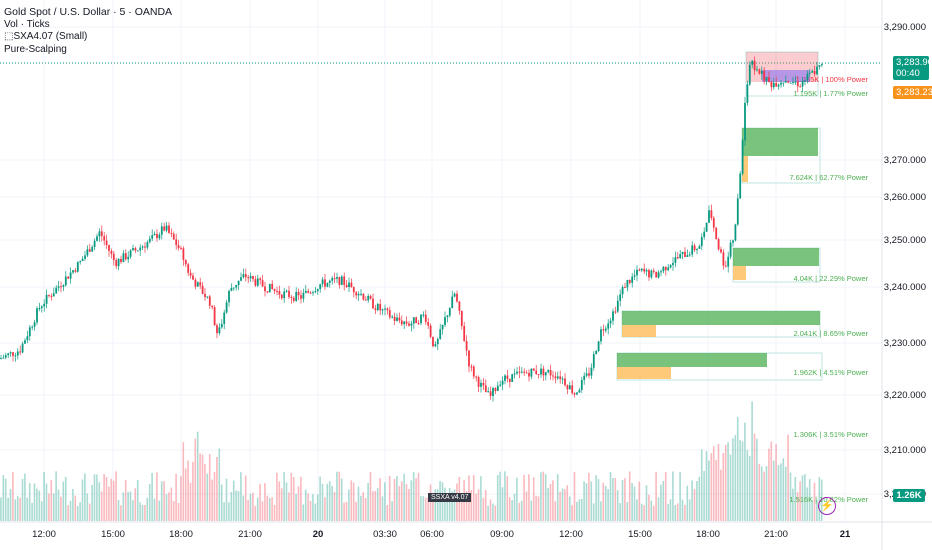 The image size is (932, 550). I want to click on current-price-value: 3,283.905, so click(914, 62).